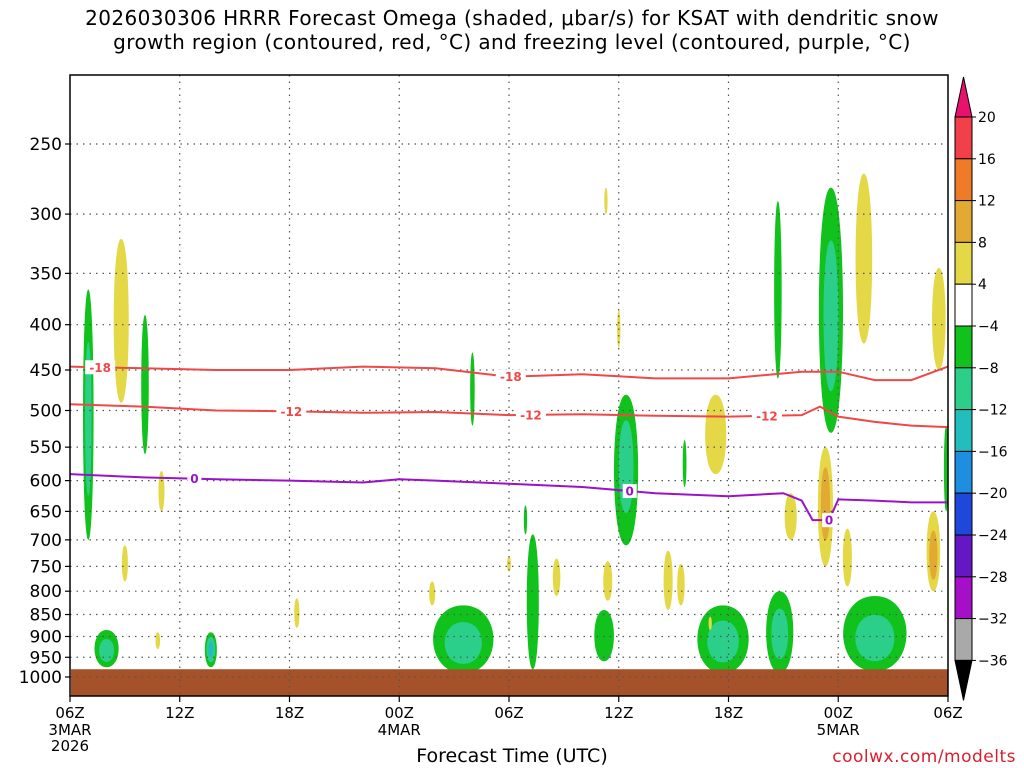 The height and width of the screenshot is (768, 1024). Describe the element at coordinates (993, 452) in the screenshot. I see `colorbar-label-8: −16` at that location.